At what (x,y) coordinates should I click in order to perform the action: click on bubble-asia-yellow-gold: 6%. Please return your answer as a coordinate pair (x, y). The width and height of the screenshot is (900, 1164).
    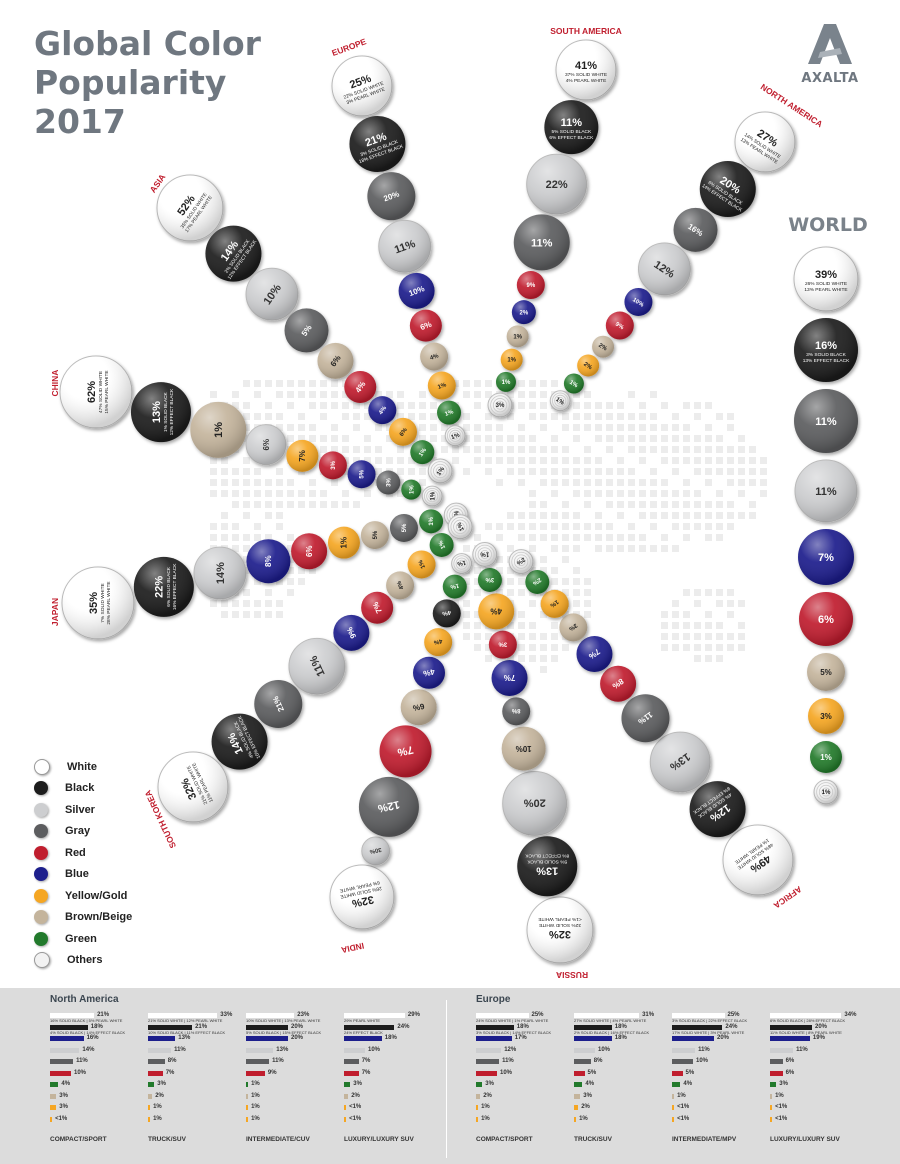
    Looking at the image, I should click on (402, 431).